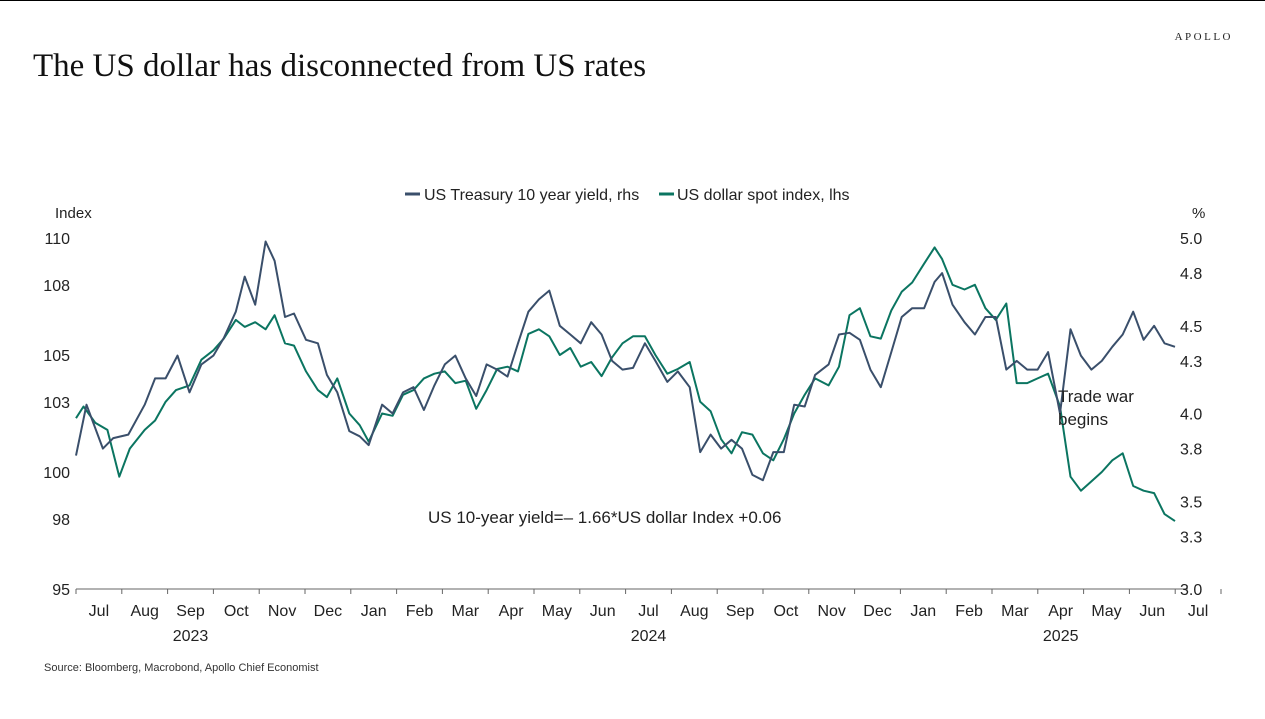 The image size is (1265, 719). I want to click on right-tick-label: 3.8, so click(1191, 450).